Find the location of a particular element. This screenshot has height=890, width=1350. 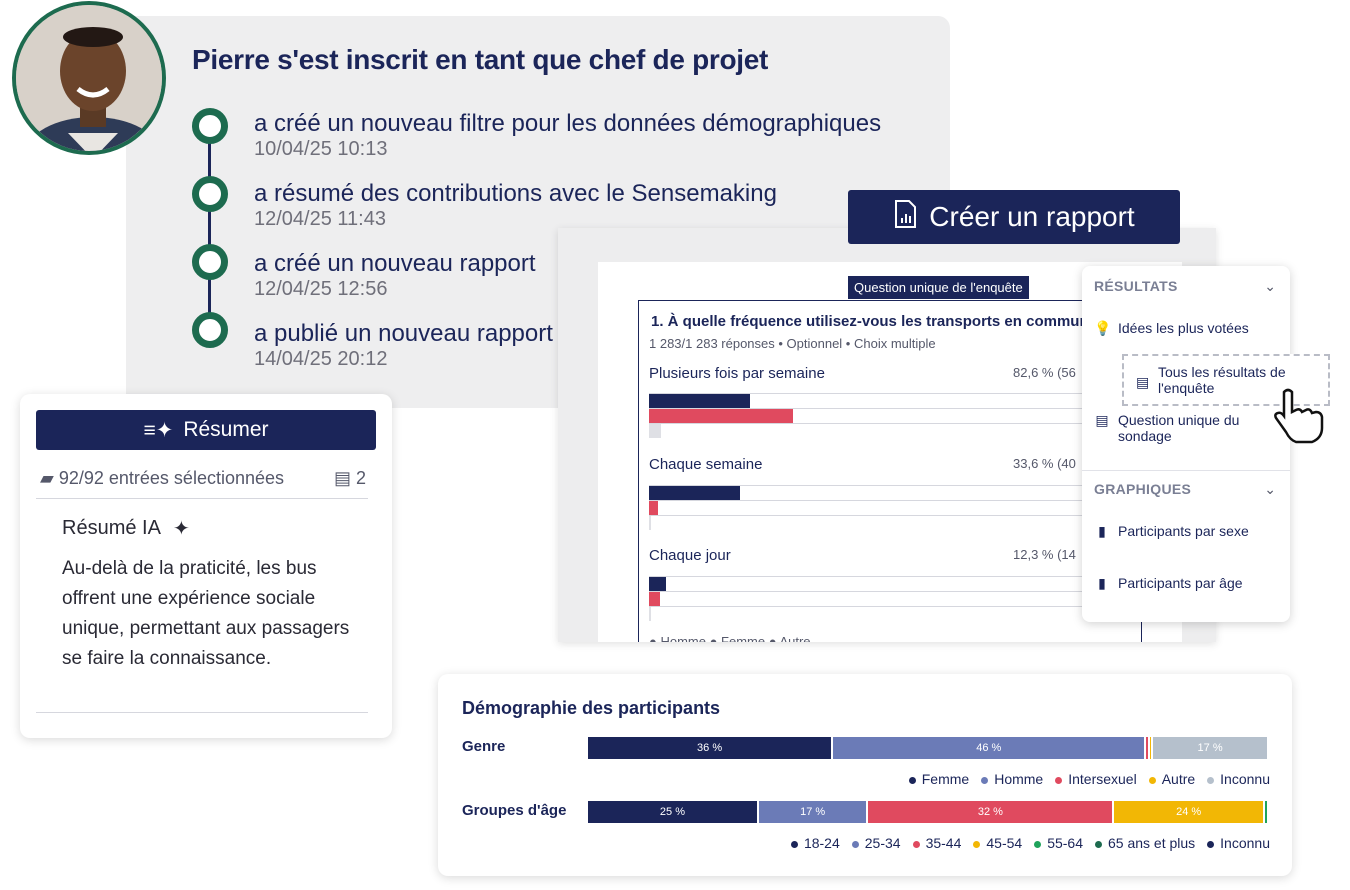

segment-inconnu: 17 % is located at coordinates (1211, 748).